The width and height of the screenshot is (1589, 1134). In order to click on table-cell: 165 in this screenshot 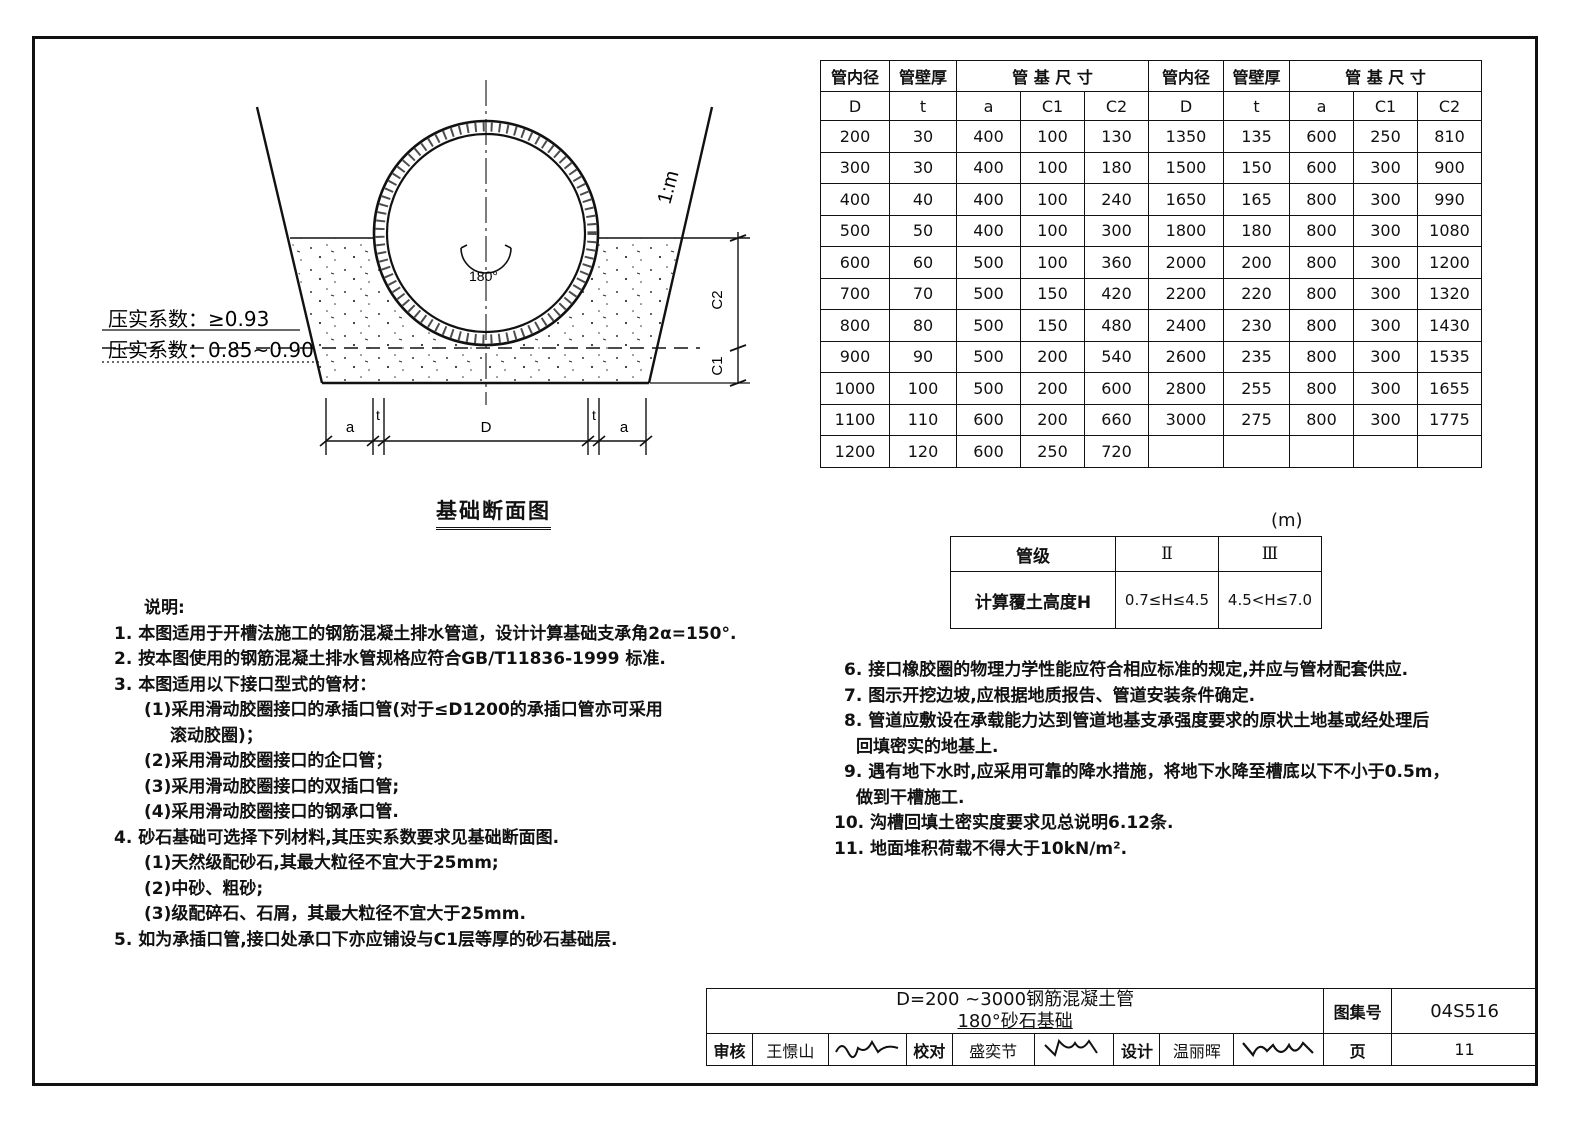, I will do `click(1256, 199)`.